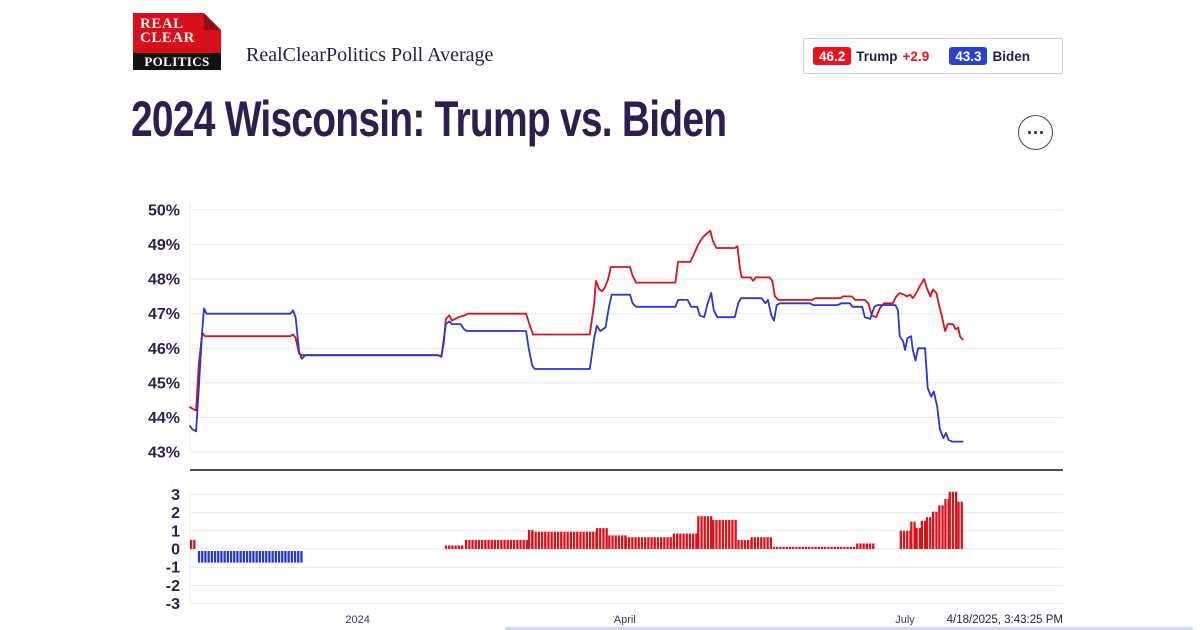  Describe the element at coordinates (164, 245) in the screenshot. I see `main-y-tick-label: 49%` at that location.